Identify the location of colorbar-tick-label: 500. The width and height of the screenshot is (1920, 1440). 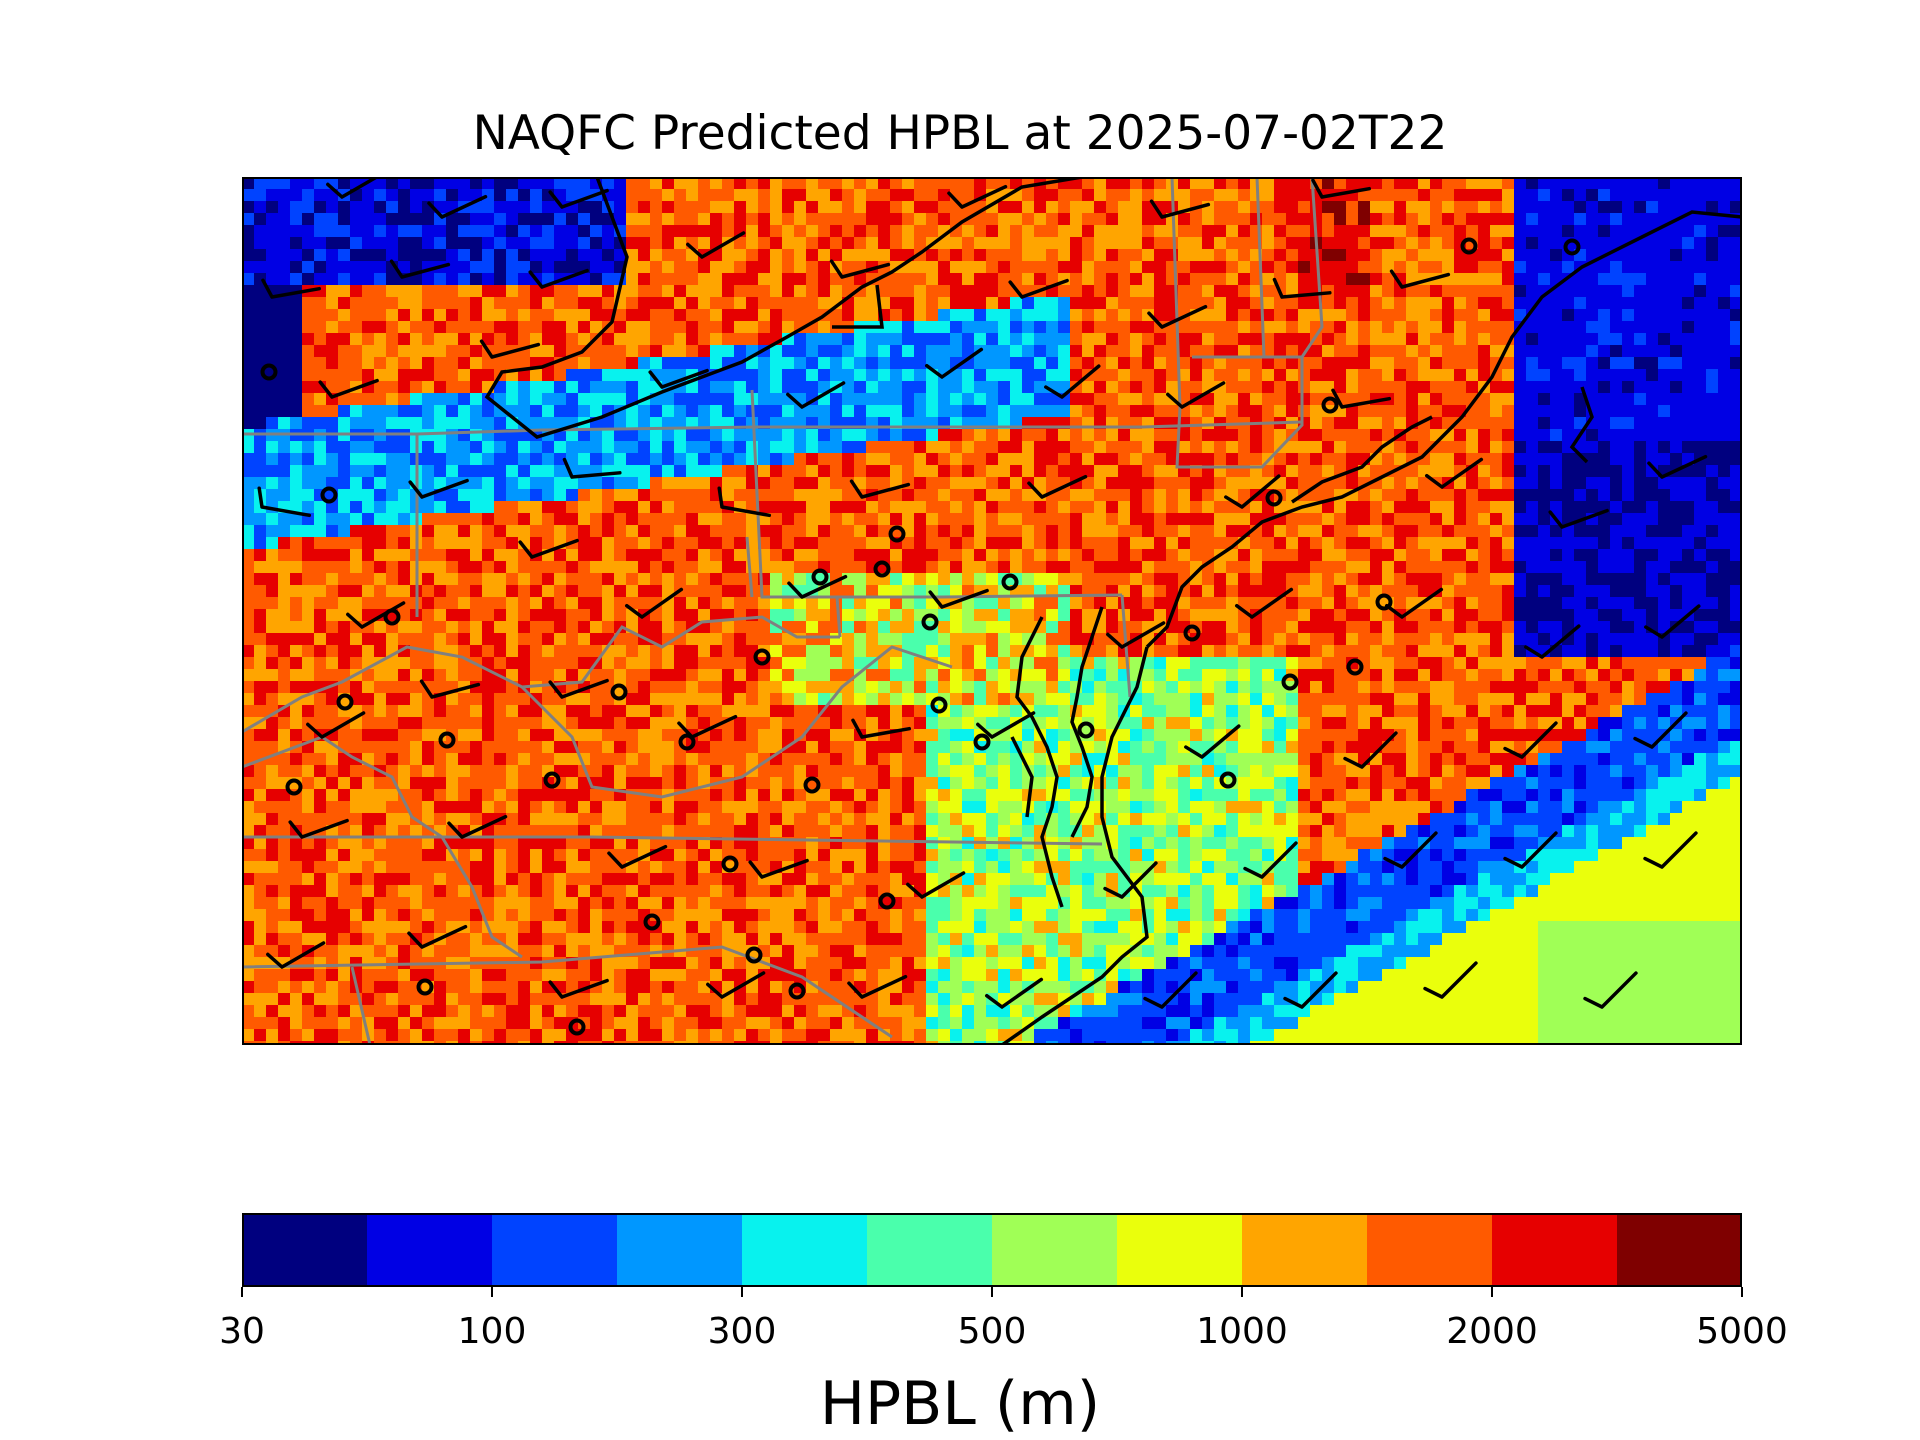
(992, 1331).